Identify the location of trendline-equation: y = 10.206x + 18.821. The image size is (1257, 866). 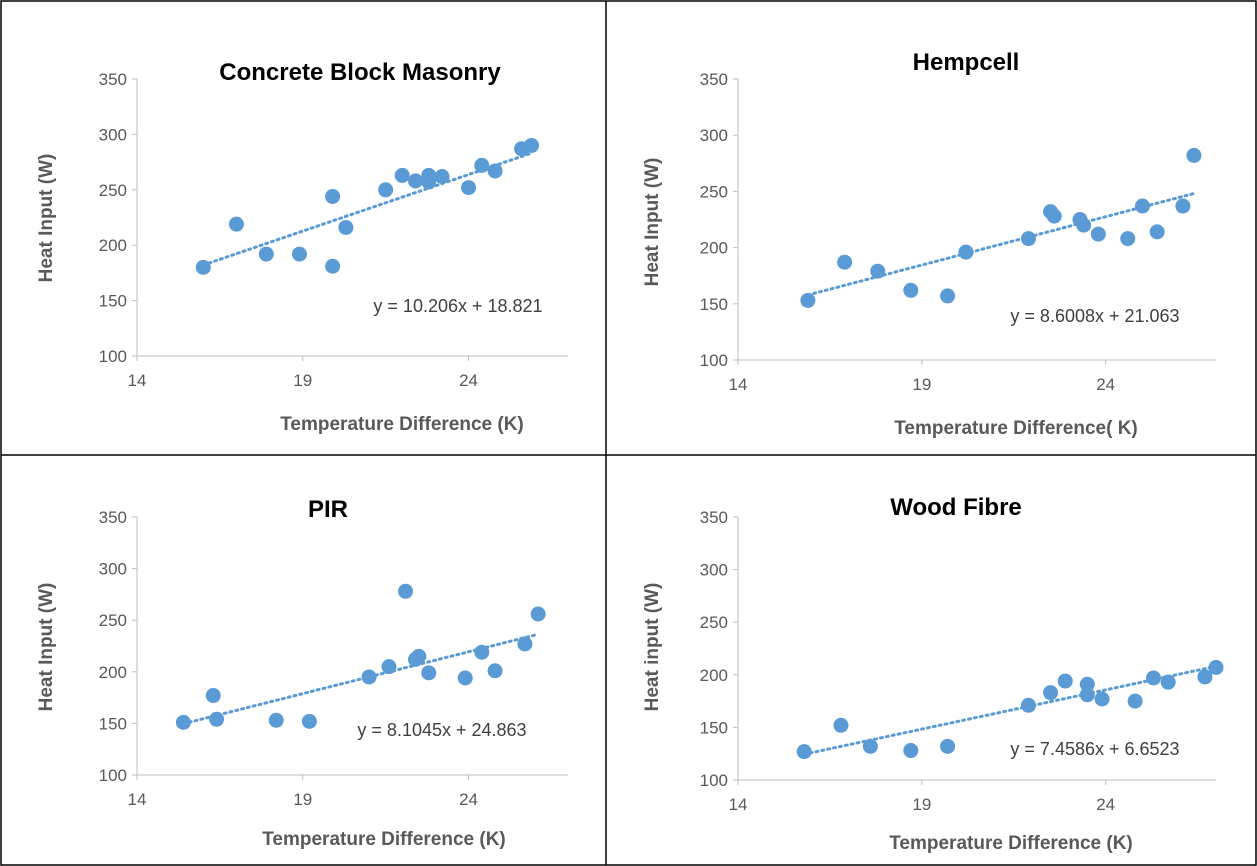
(457, 306).